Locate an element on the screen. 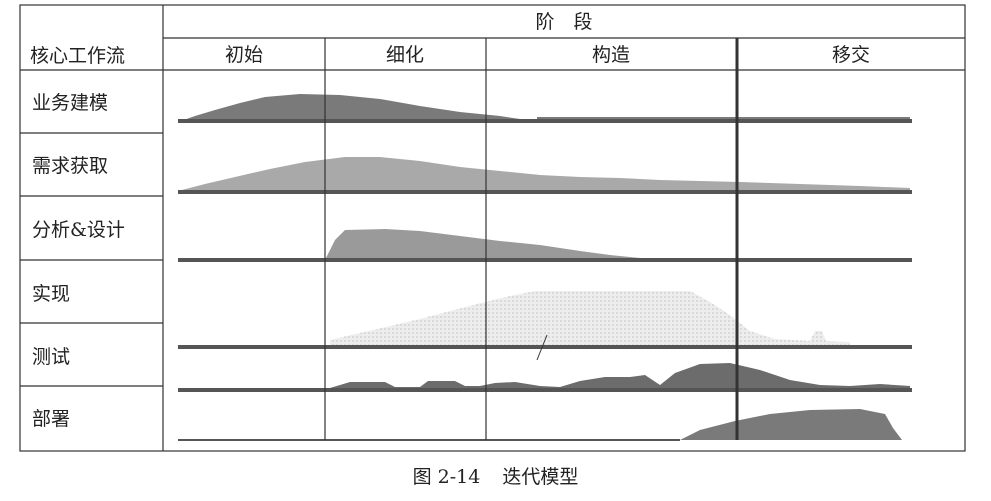  workflow-business-modeling: 业务建模 is located at coordinates (70, 103).